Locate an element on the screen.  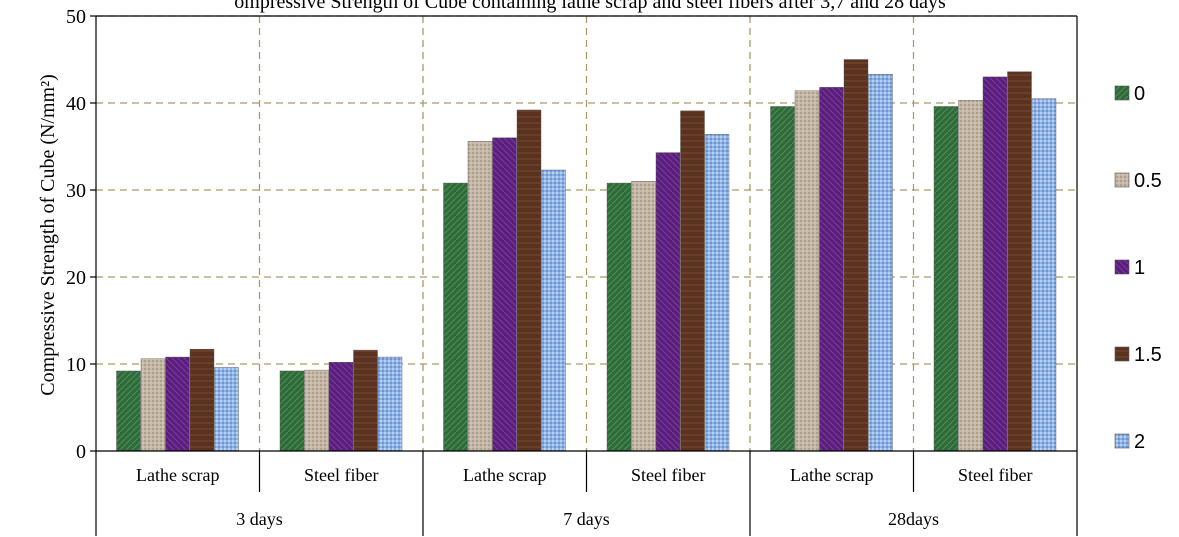
legend-label-1.5: 1.5 is located at coordinates (1148, 355).